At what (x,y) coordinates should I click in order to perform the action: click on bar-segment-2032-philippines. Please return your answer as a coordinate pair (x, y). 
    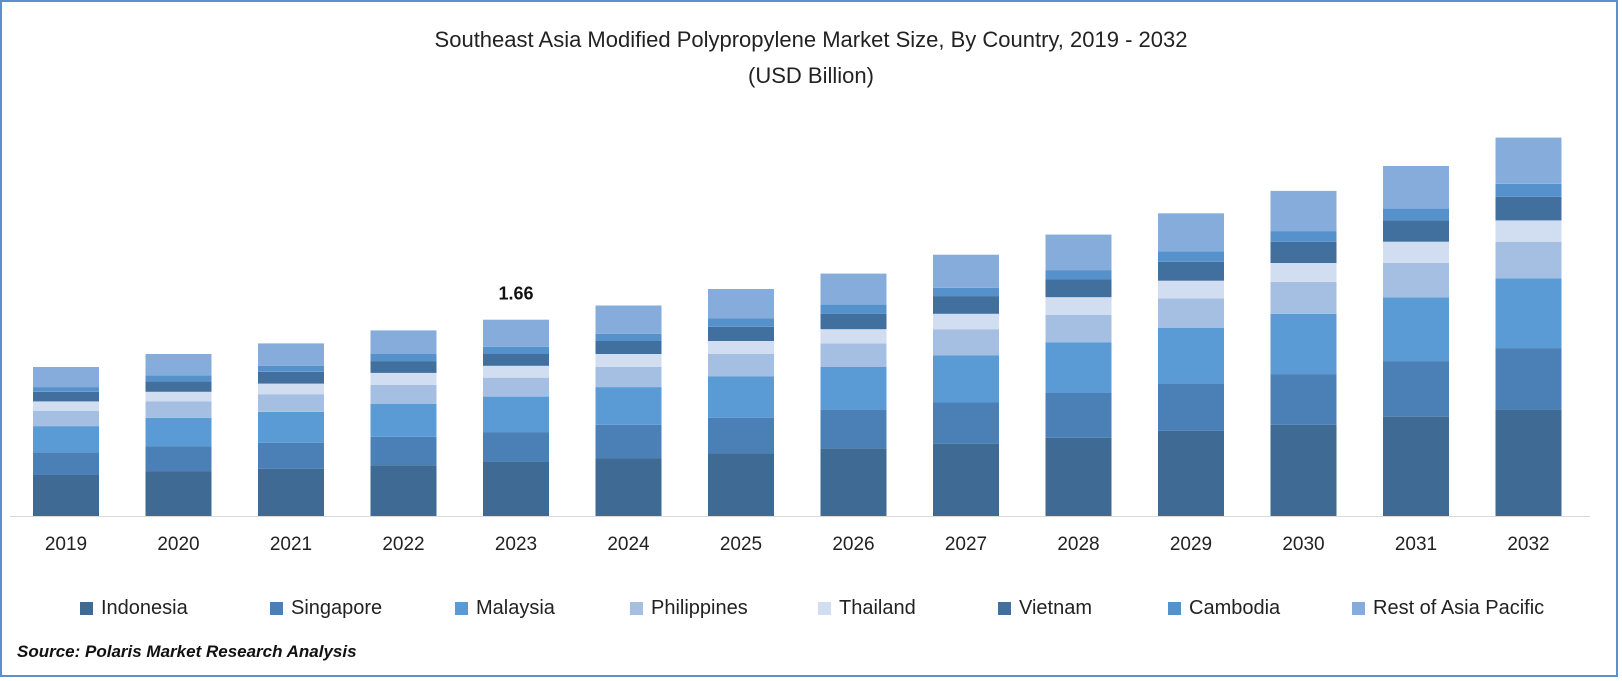
    Looking at the image, I should click on (1528, 260).